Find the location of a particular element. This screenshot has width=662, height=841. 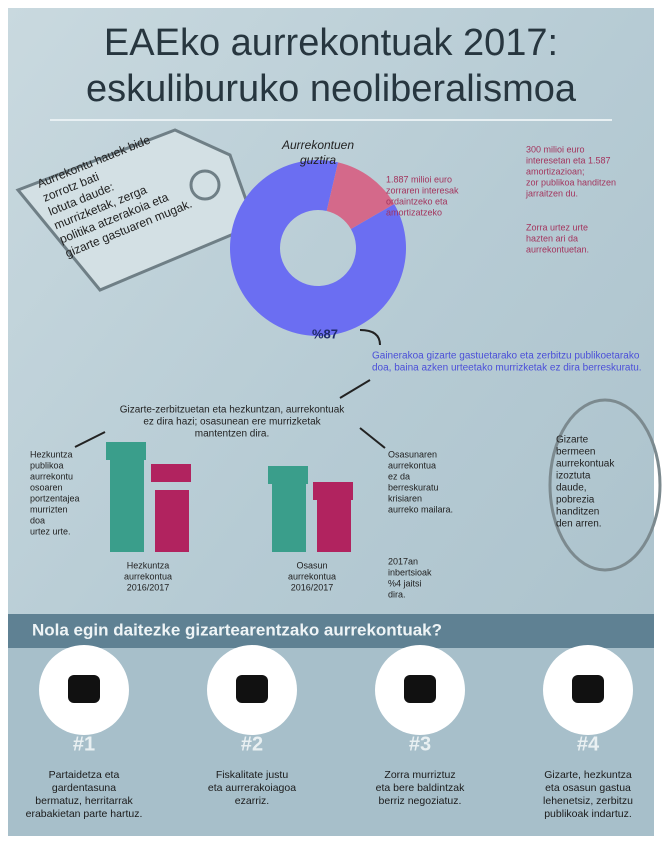

left-note: Hezkuntza is located at coordinates (51, 454).